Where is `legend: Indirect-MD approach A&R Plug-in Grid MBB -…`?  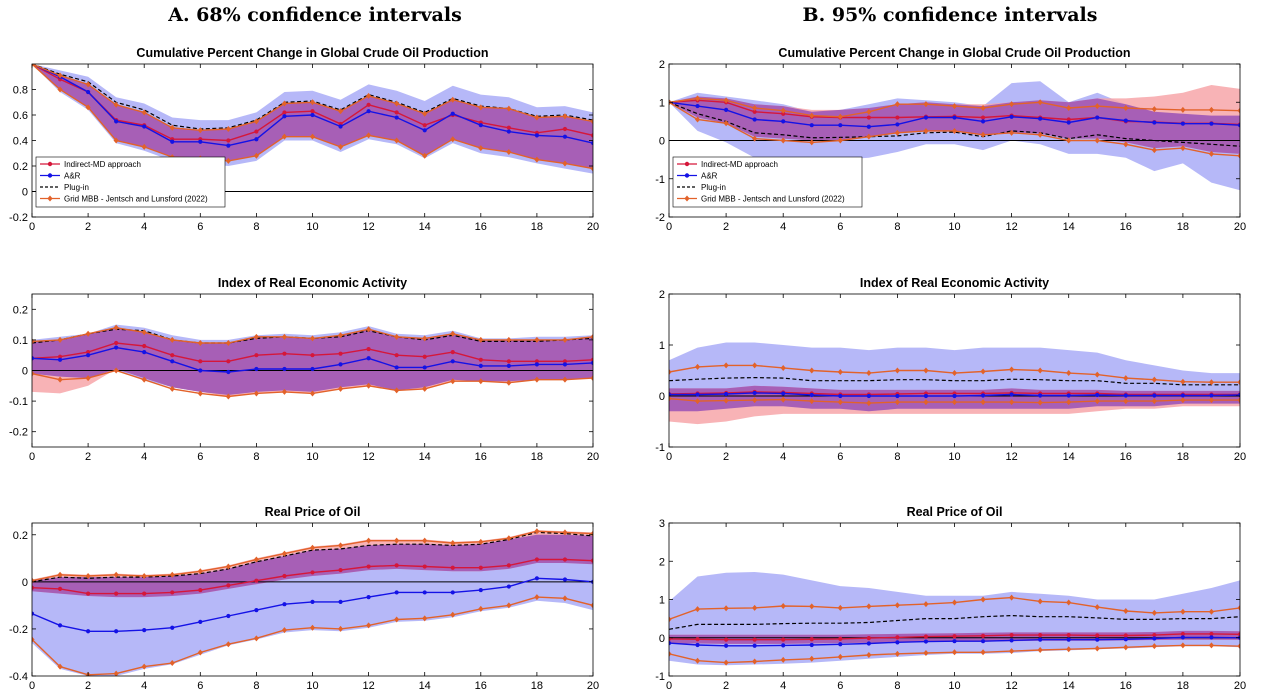 legend: Indirect-MD approach A&R Plug-in Grid MBB -… is located at coordinates (130, 182).